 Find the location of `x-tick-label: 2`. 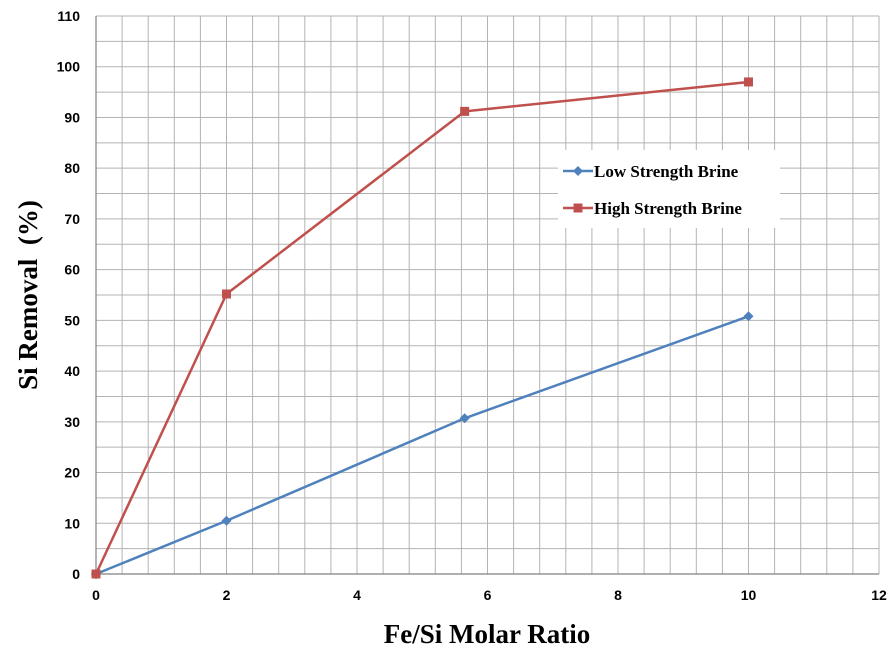

x-tick-label: 2 is located at coordinates (227, 595).